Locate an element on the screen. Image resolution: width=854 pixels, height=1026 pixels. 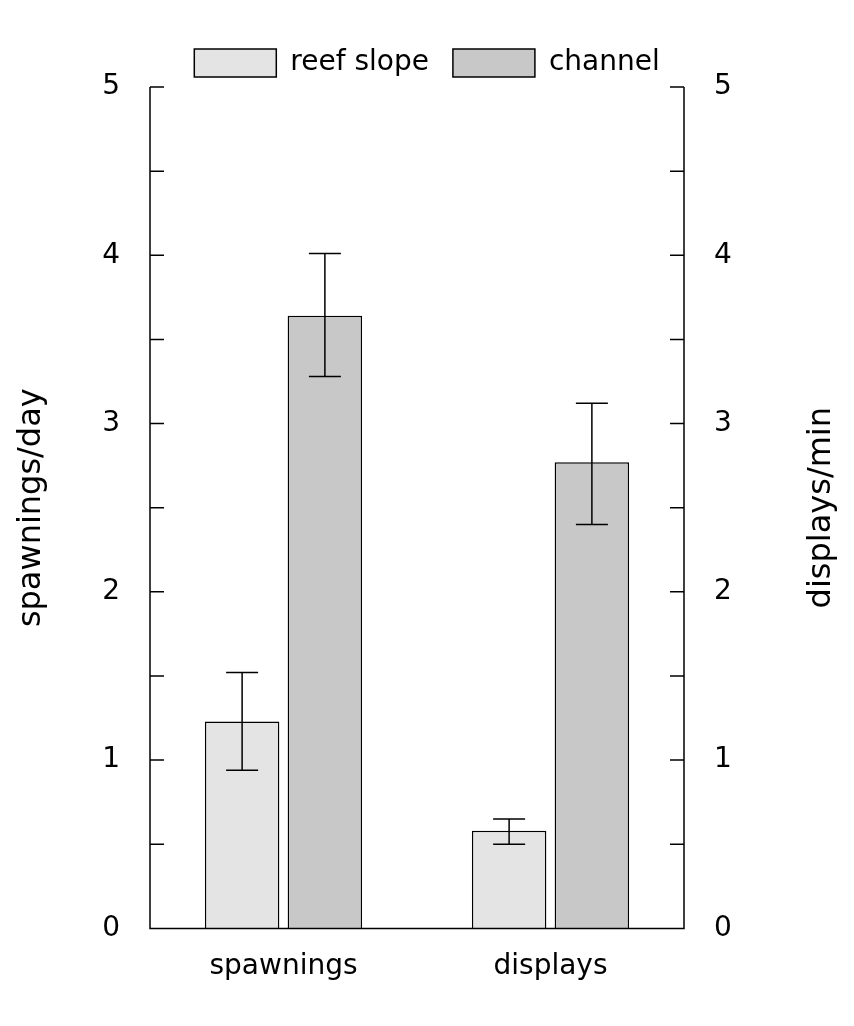
y2-tick-label: 3 is located at coordinates (723, 421).